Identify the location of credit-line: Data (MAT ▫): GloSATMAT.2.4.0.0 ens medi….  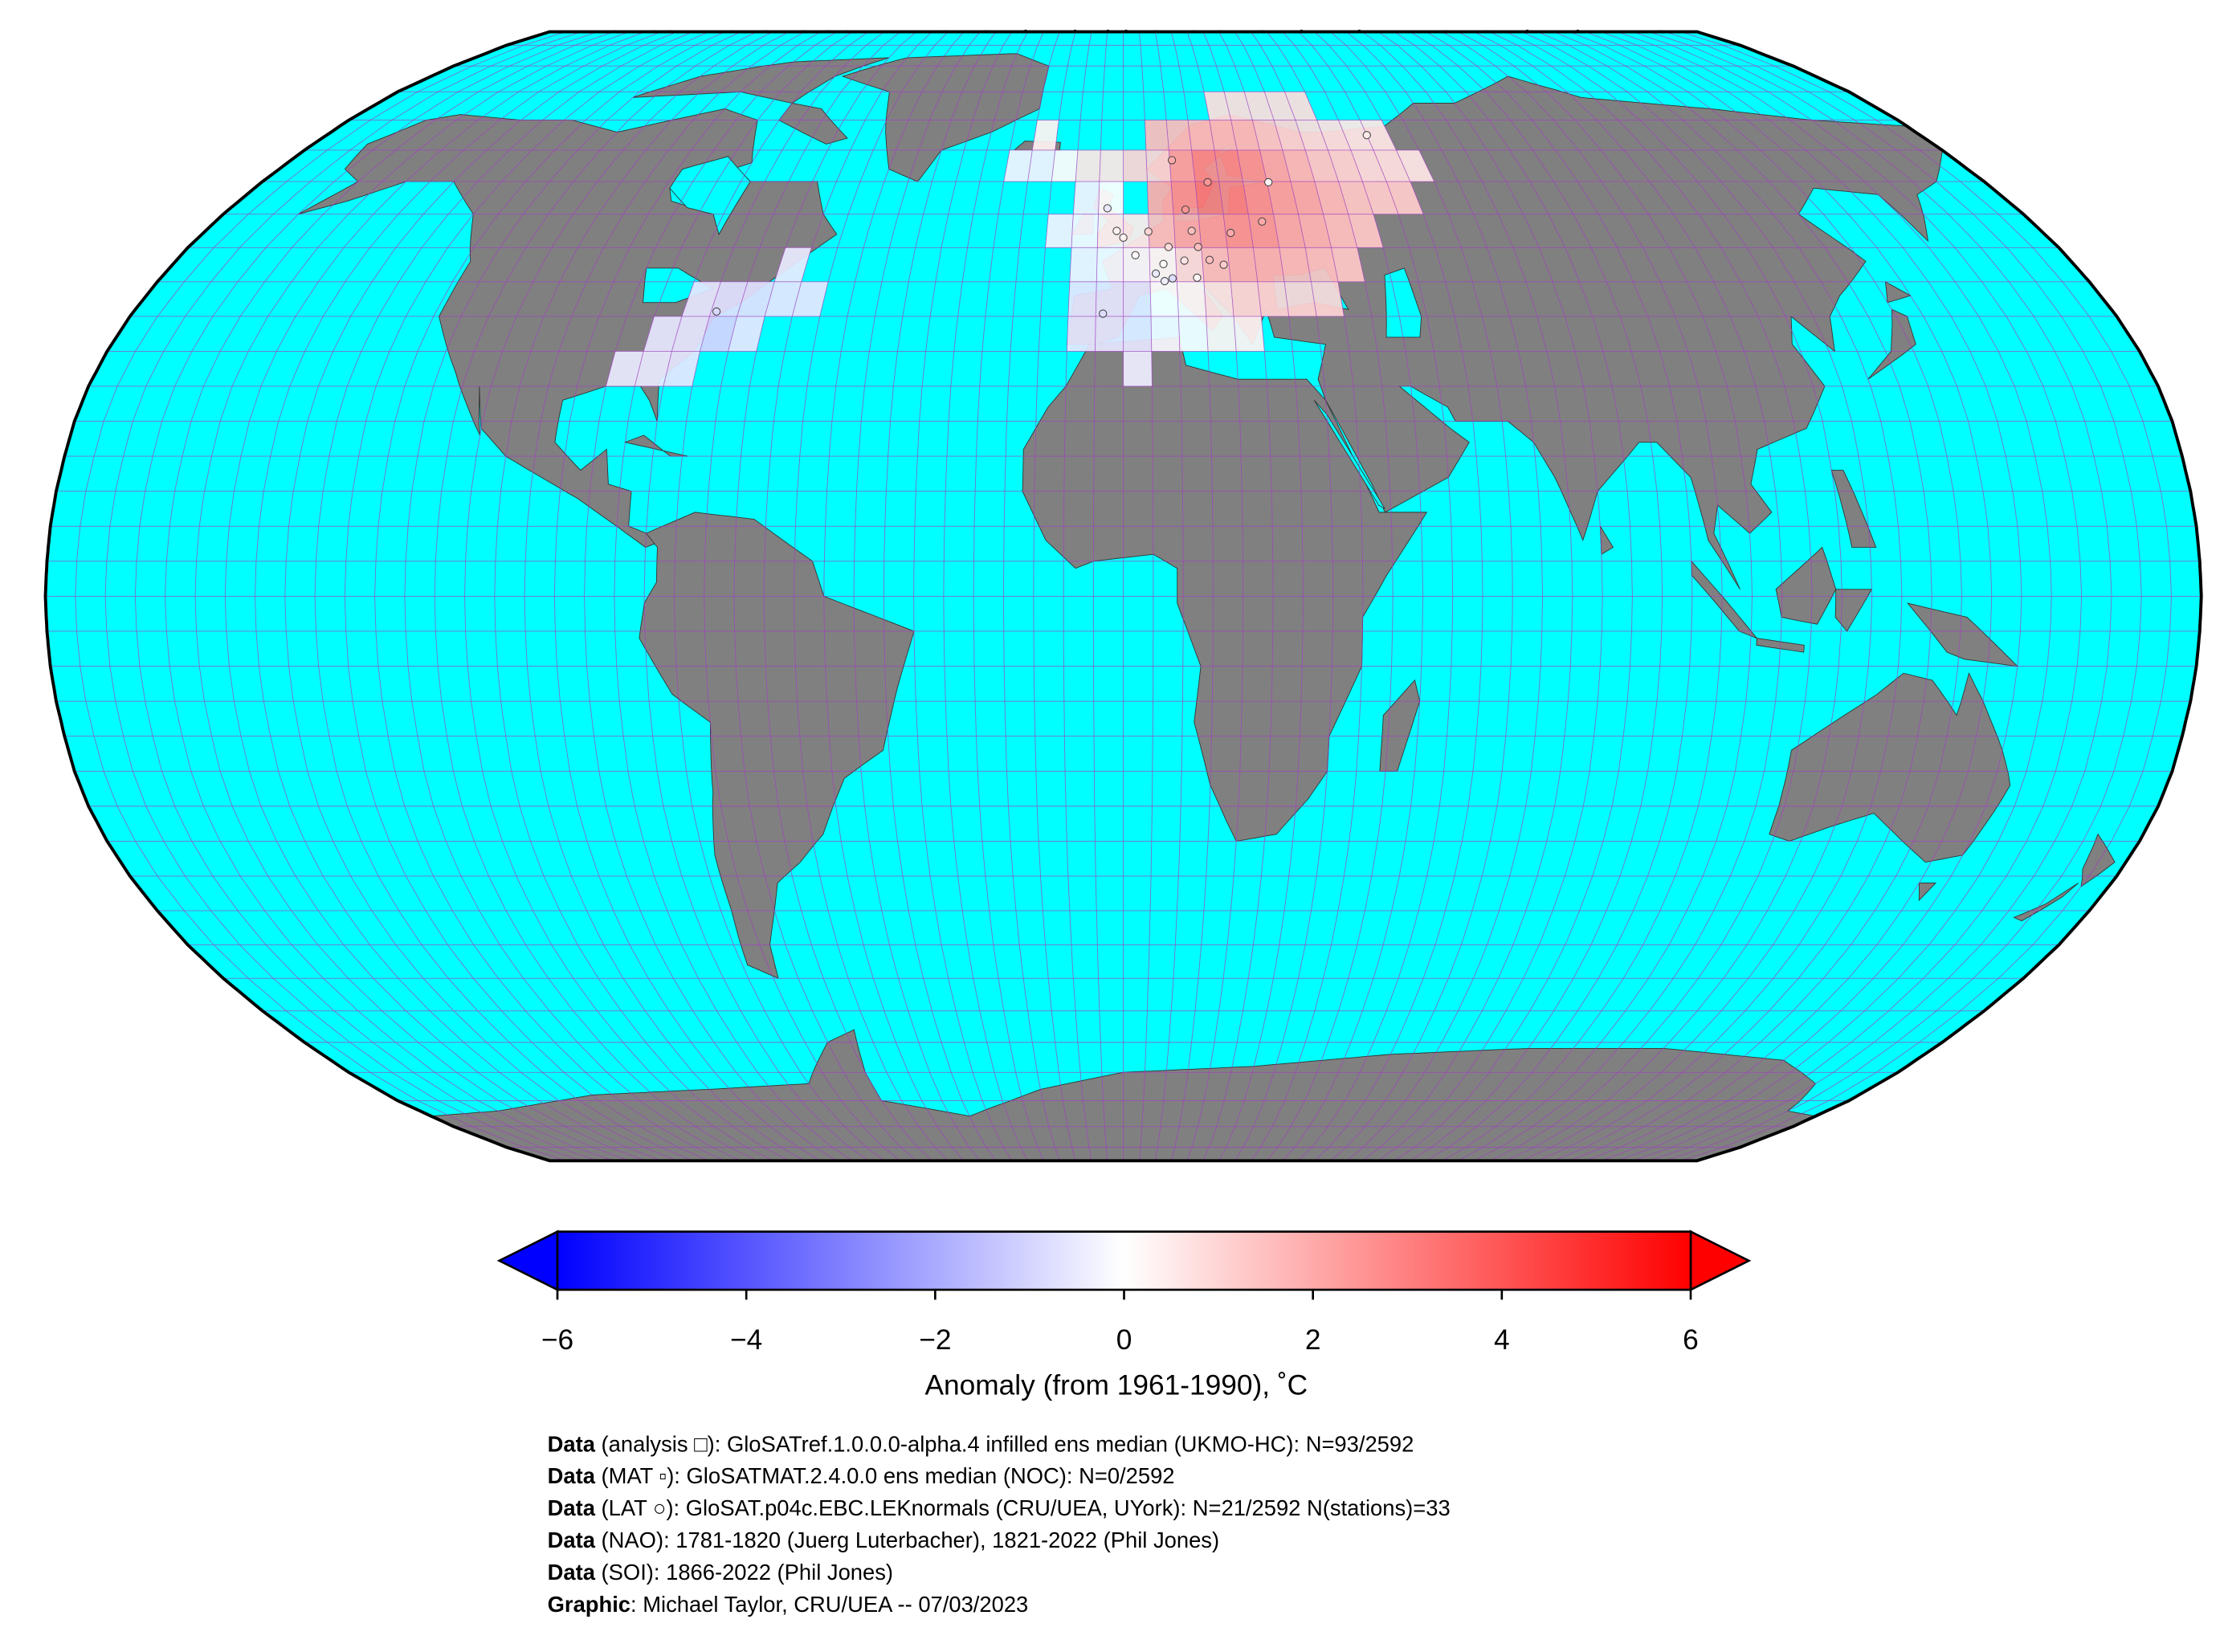
(862, 1475).